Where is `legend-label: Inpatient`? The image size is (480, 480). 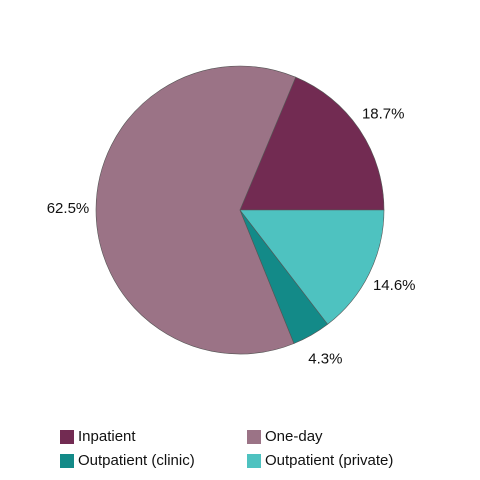 legend-label: Inpatient is located at coordinates (107, 436).